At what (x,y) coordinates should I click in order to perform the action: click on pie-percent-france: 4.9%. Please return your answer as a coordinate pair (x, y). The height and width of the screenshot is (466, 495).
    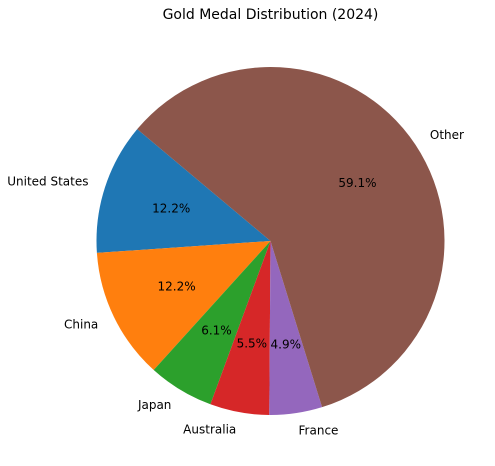
    Looking at the image, I should click on (286, 344).